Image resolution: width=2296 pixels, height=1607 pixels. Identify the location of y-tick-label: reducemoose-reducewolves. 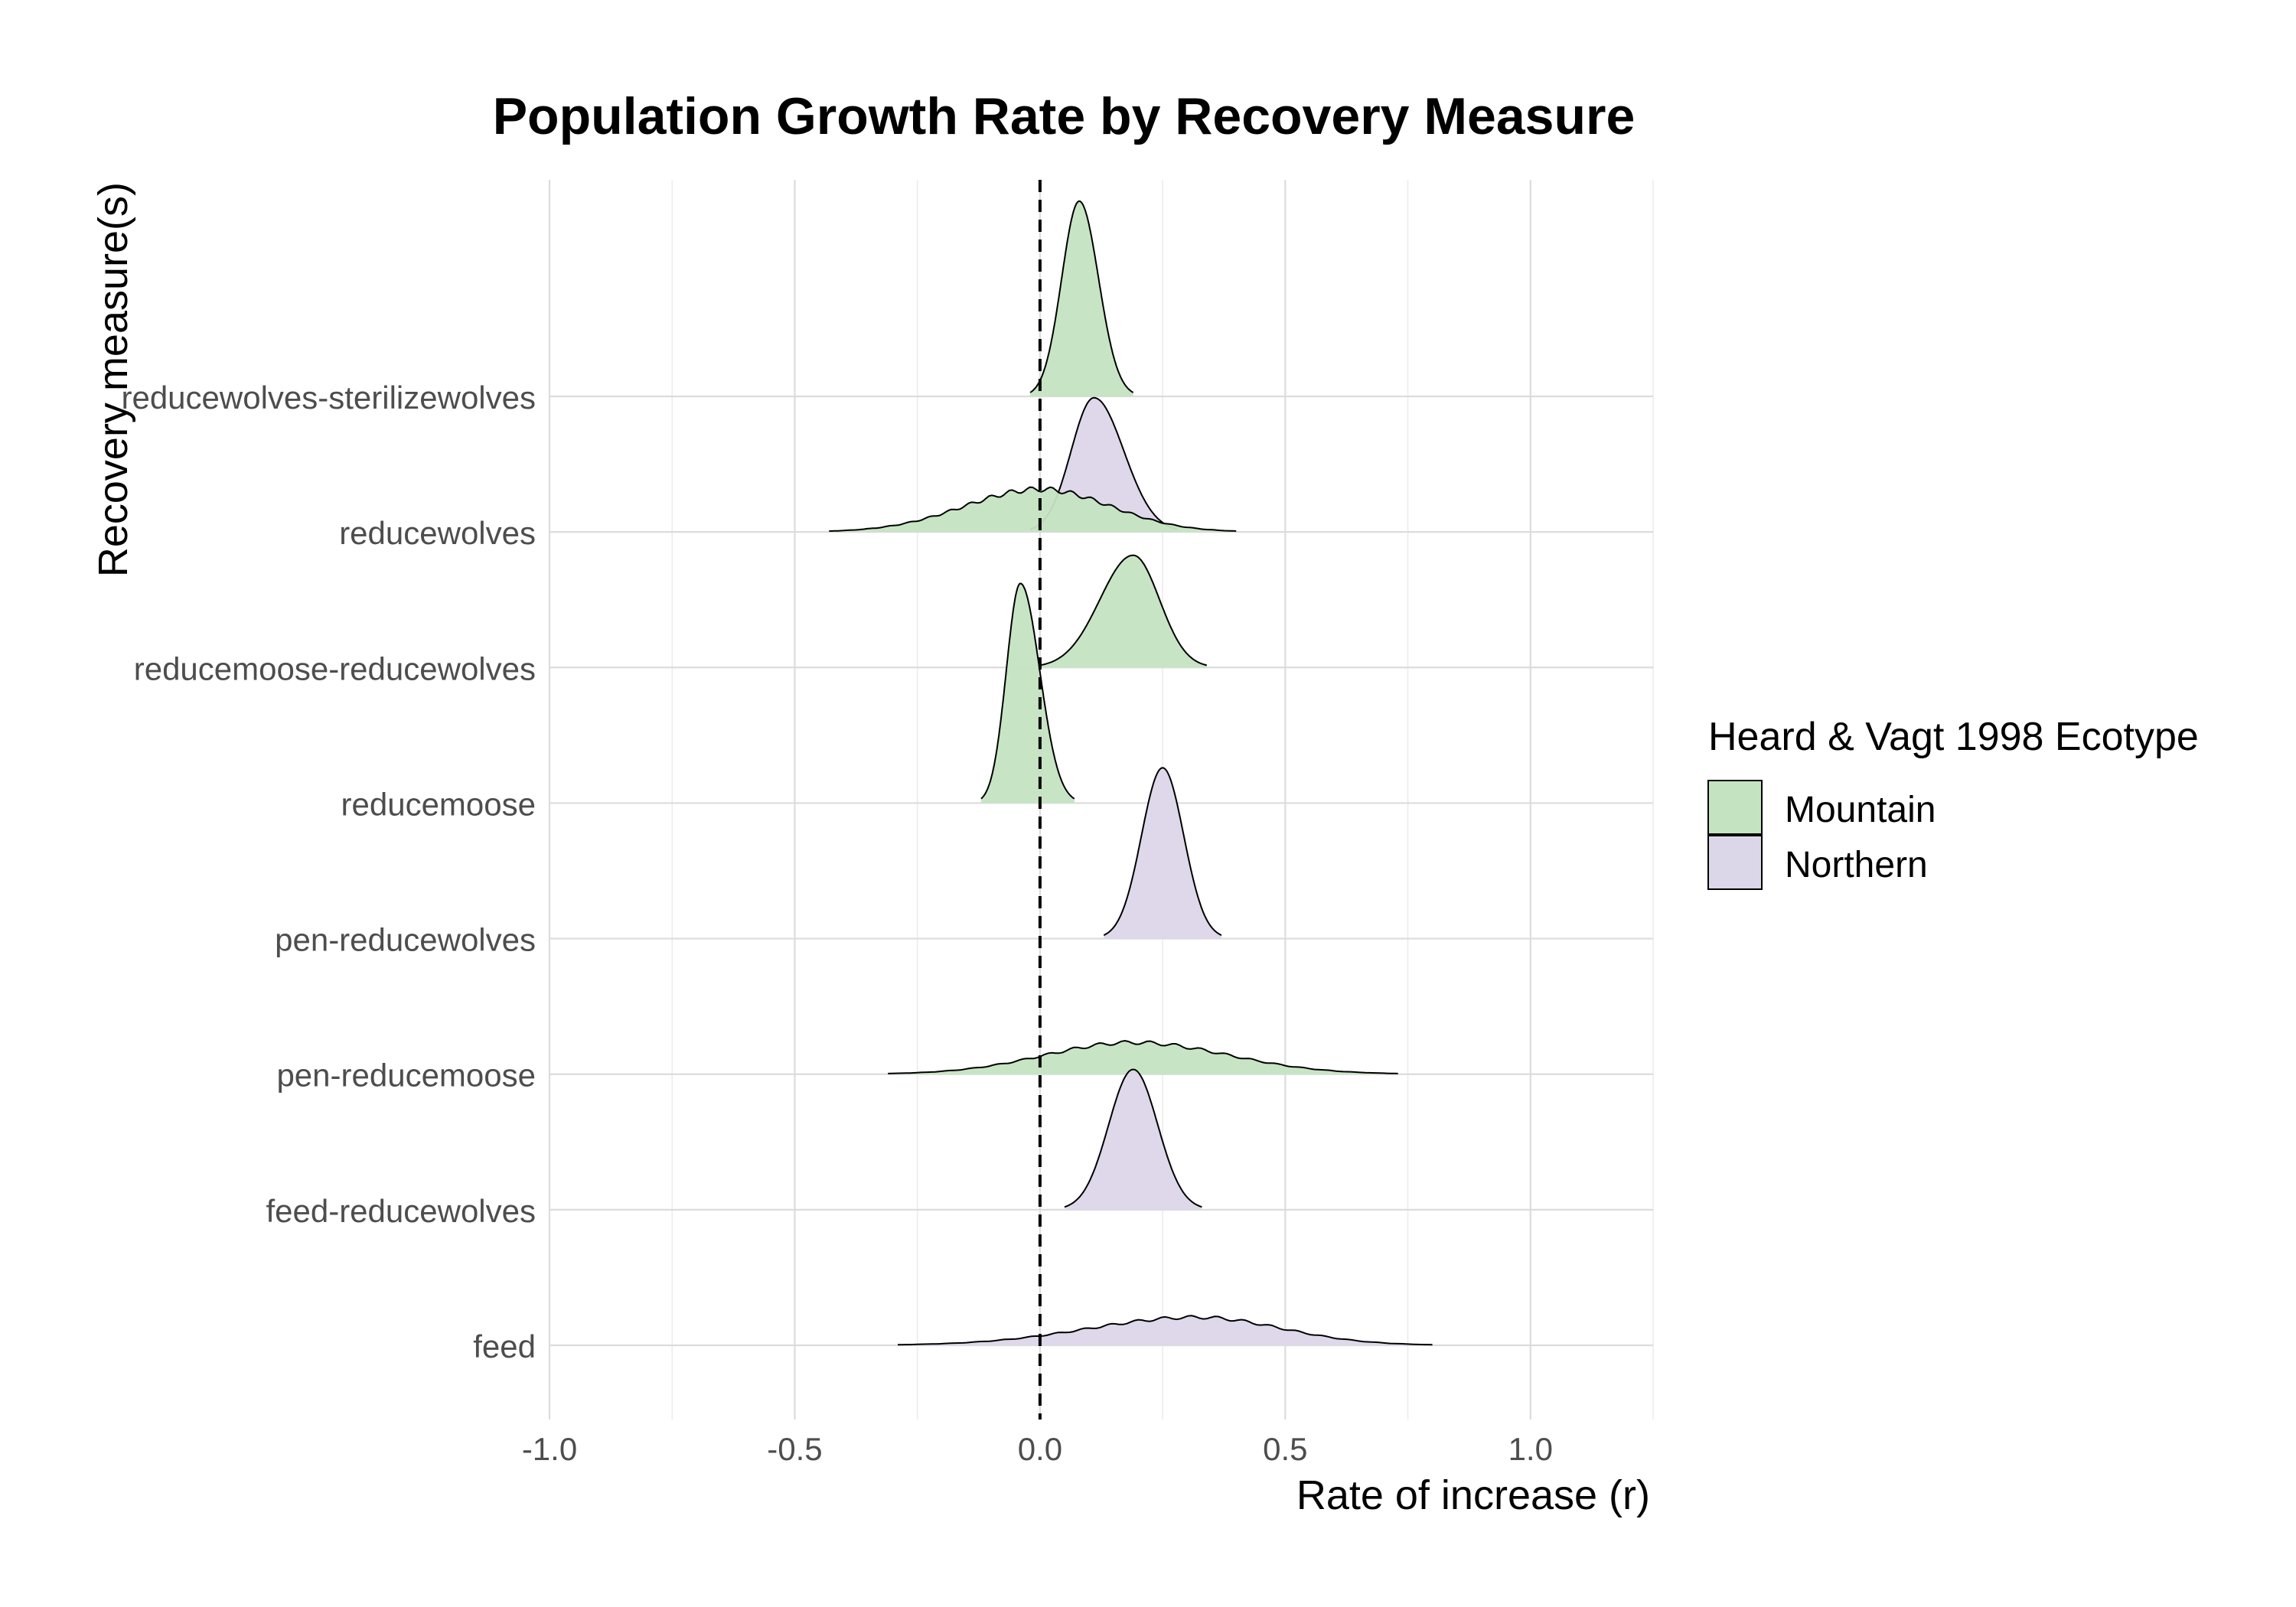
(335, 668).